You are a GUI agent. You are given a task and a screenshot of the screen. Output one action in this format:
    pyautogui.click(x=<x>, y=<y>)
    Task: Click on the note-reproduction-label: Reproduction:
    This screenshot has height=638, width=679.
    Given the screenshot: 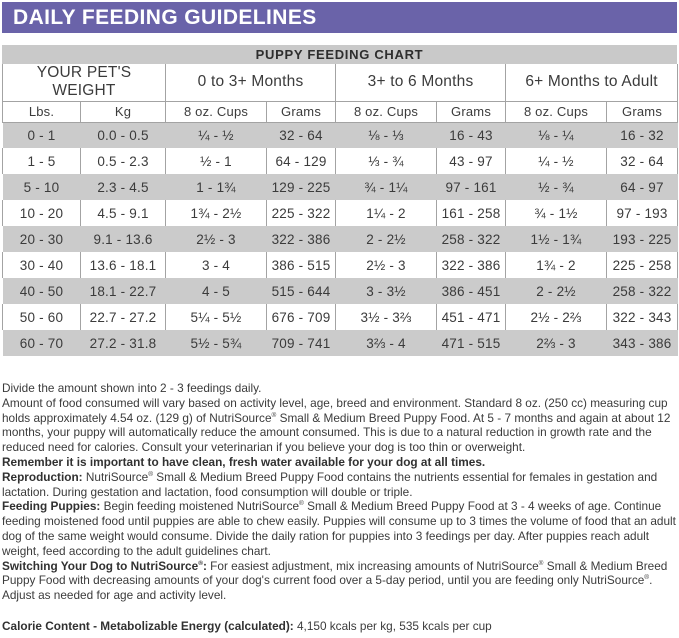 What is the action you would take?
    pyautogui.click(x=42, y=476)
    